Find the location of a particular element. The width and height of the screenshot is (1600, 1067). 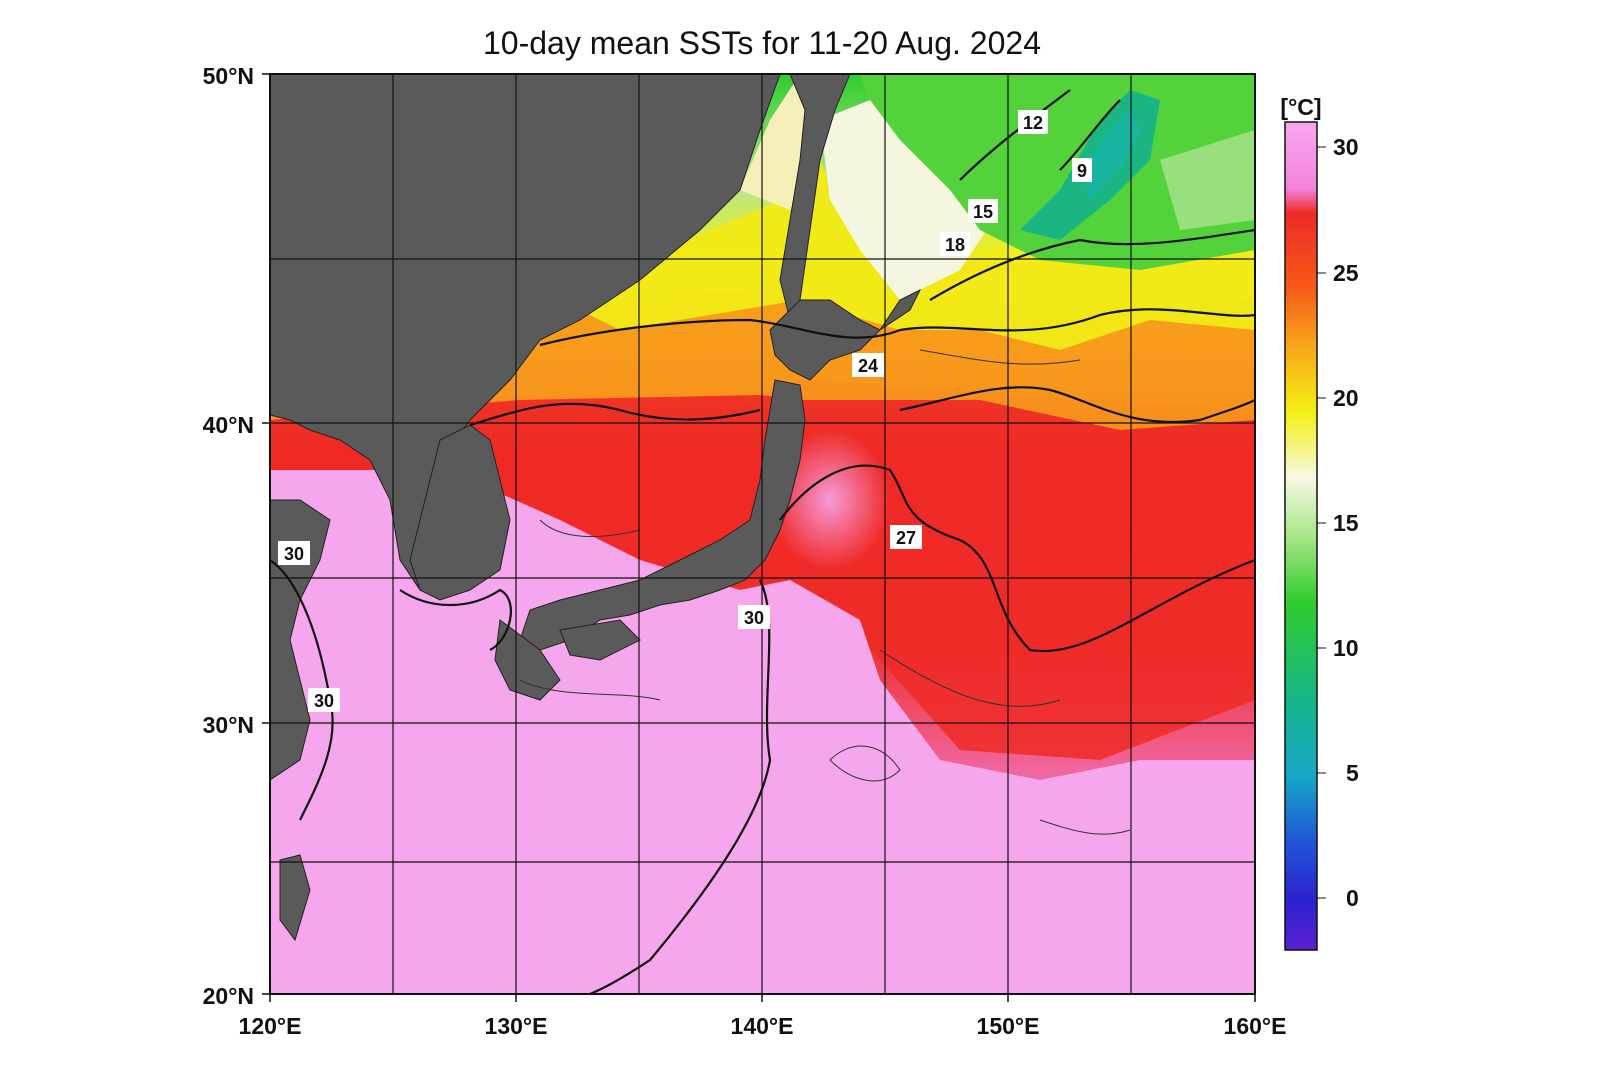

lon-label-160e: 160°E is located at coordinates (1255, 1026).